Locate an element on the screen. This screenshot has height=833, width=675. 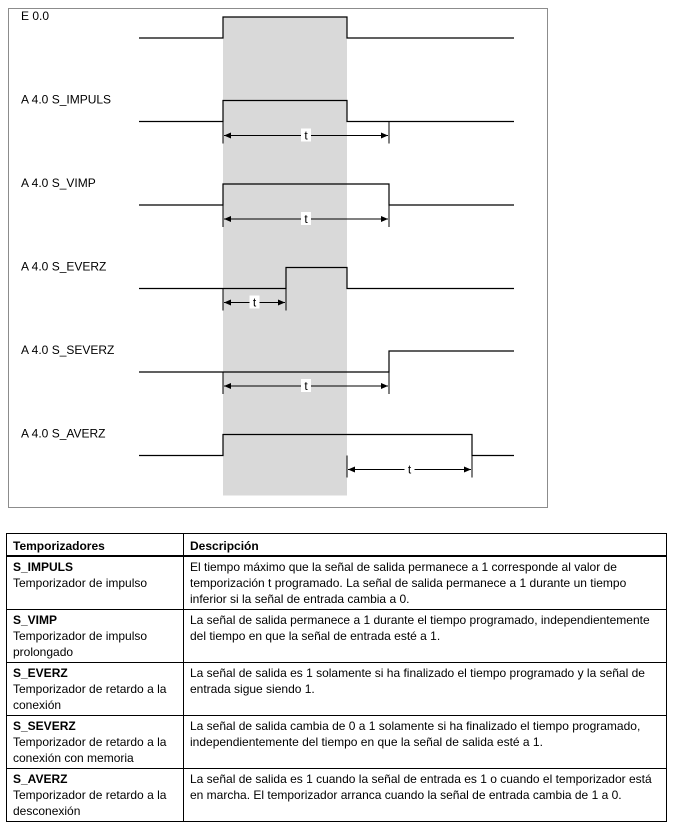
timer-subtitle: Temporizador de impulso is located at coordinates (80, 583).